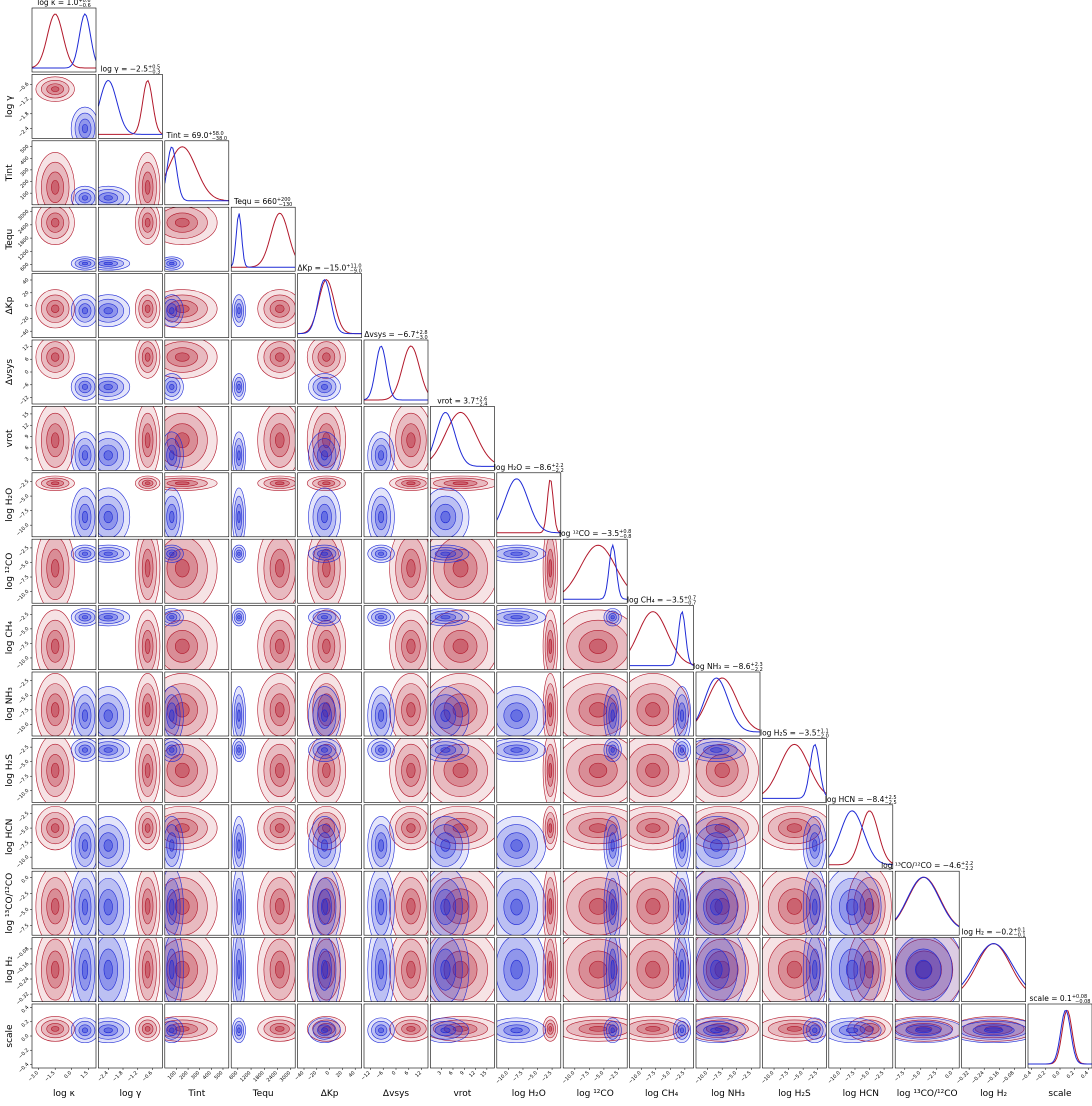 The image size is (1092, 1106). What do you see at coordinates (27, 437) in the screenshot?
I see `y-tick-label: 9` at bounding box center [27, 437].